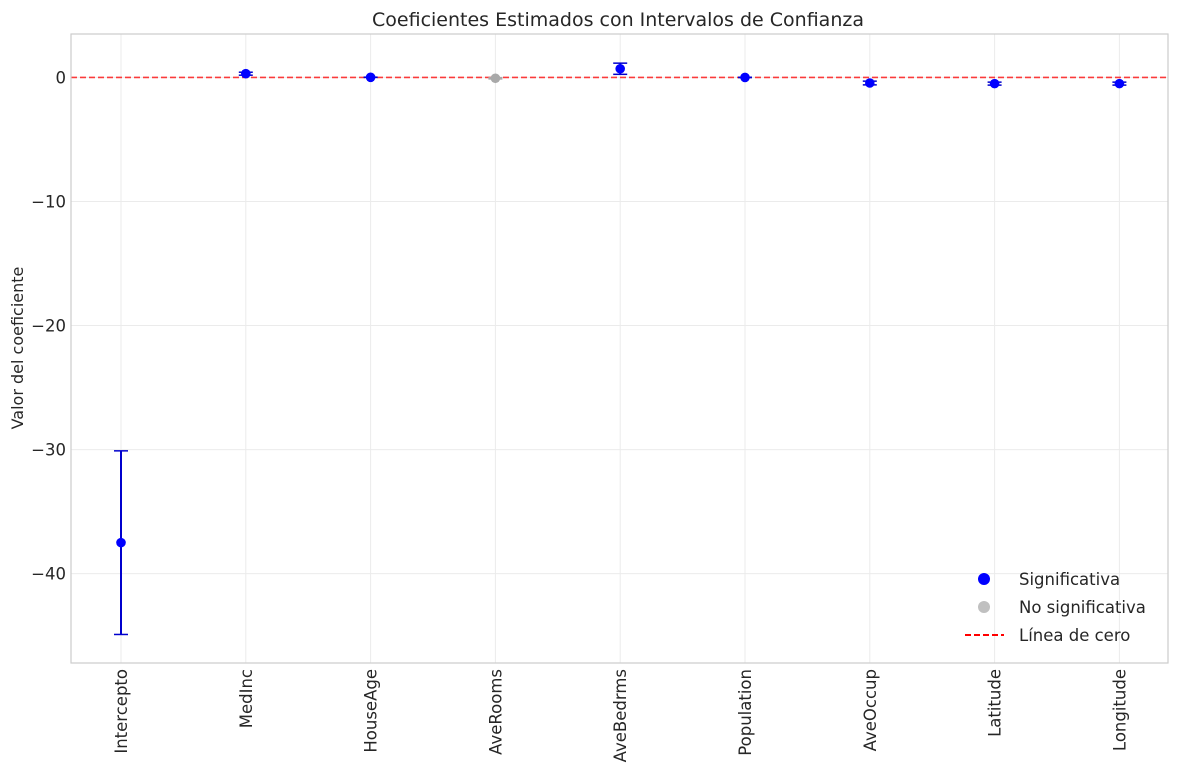 Image resolution: width=1178 pixels, height=778 pixels. I want to click on y-tick-label: −10, so click(48, 201).